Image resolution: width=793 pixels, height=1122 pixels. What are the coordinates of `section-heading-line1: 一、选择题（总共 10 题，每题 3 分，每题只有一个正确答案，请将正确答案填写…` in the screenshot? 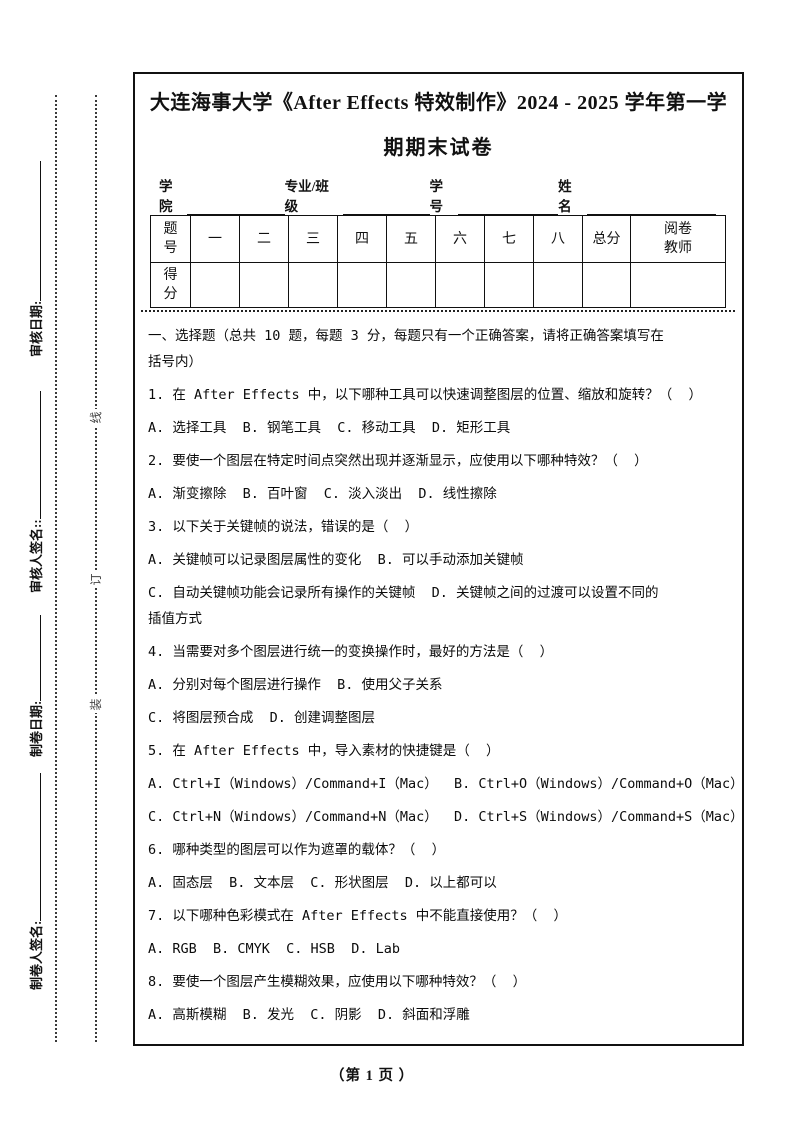 It's located at (406, 336).